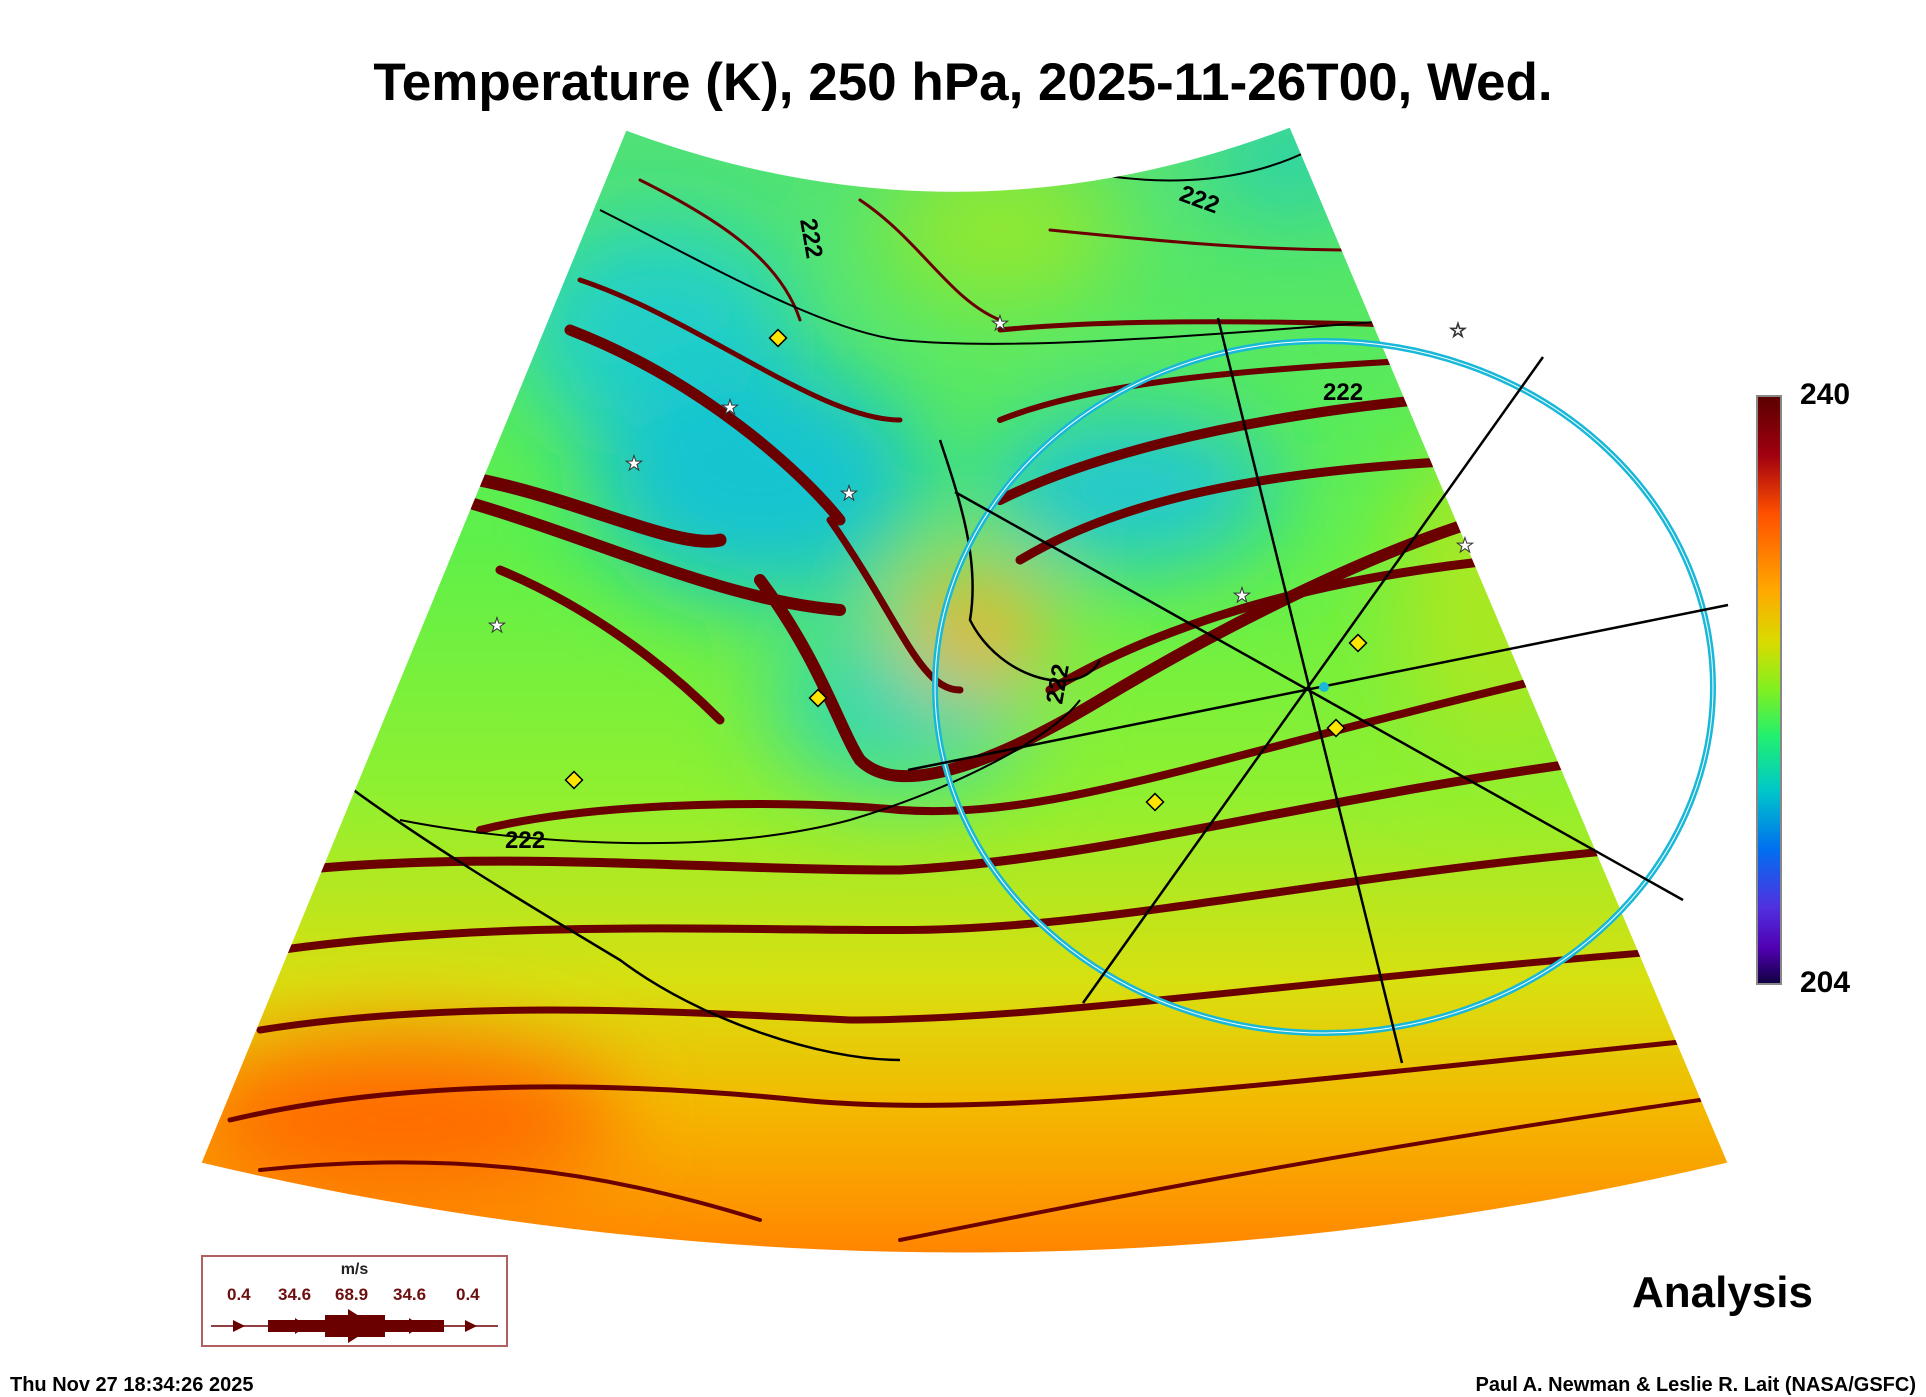 The image size is (1926, 1397). Describe the element at coordinates (1769, 690) in the screenshot. I see `colorbar` at that location.